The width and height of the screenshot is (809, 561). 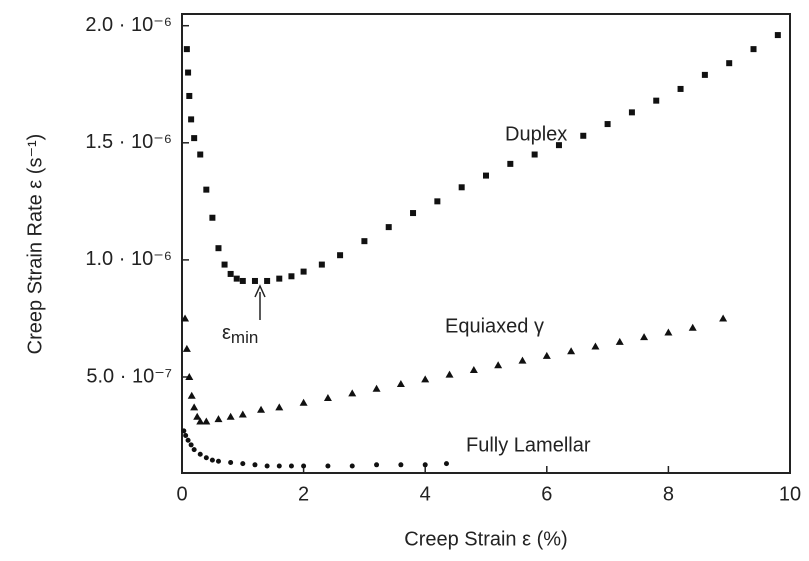 I want to click on y-tick-label: 1.0 · 10⁻⁶, so click(x=128, y=259).